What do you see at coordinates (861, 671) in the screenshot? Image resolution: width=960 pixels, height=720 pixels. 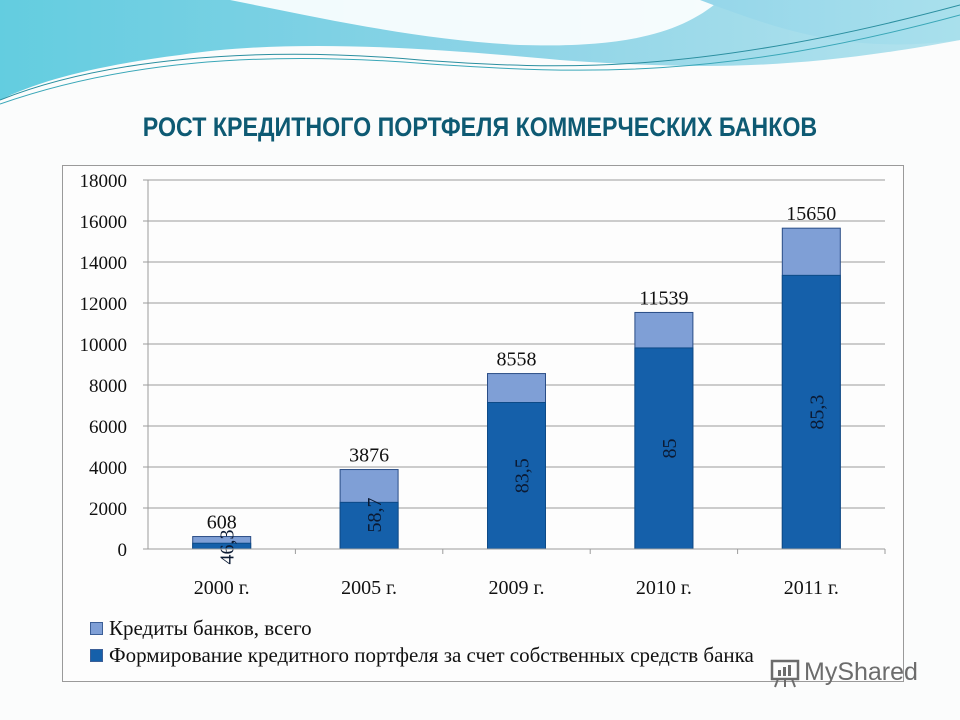 I see `watermark-text: MyShared` at bounding box center [861, 671].